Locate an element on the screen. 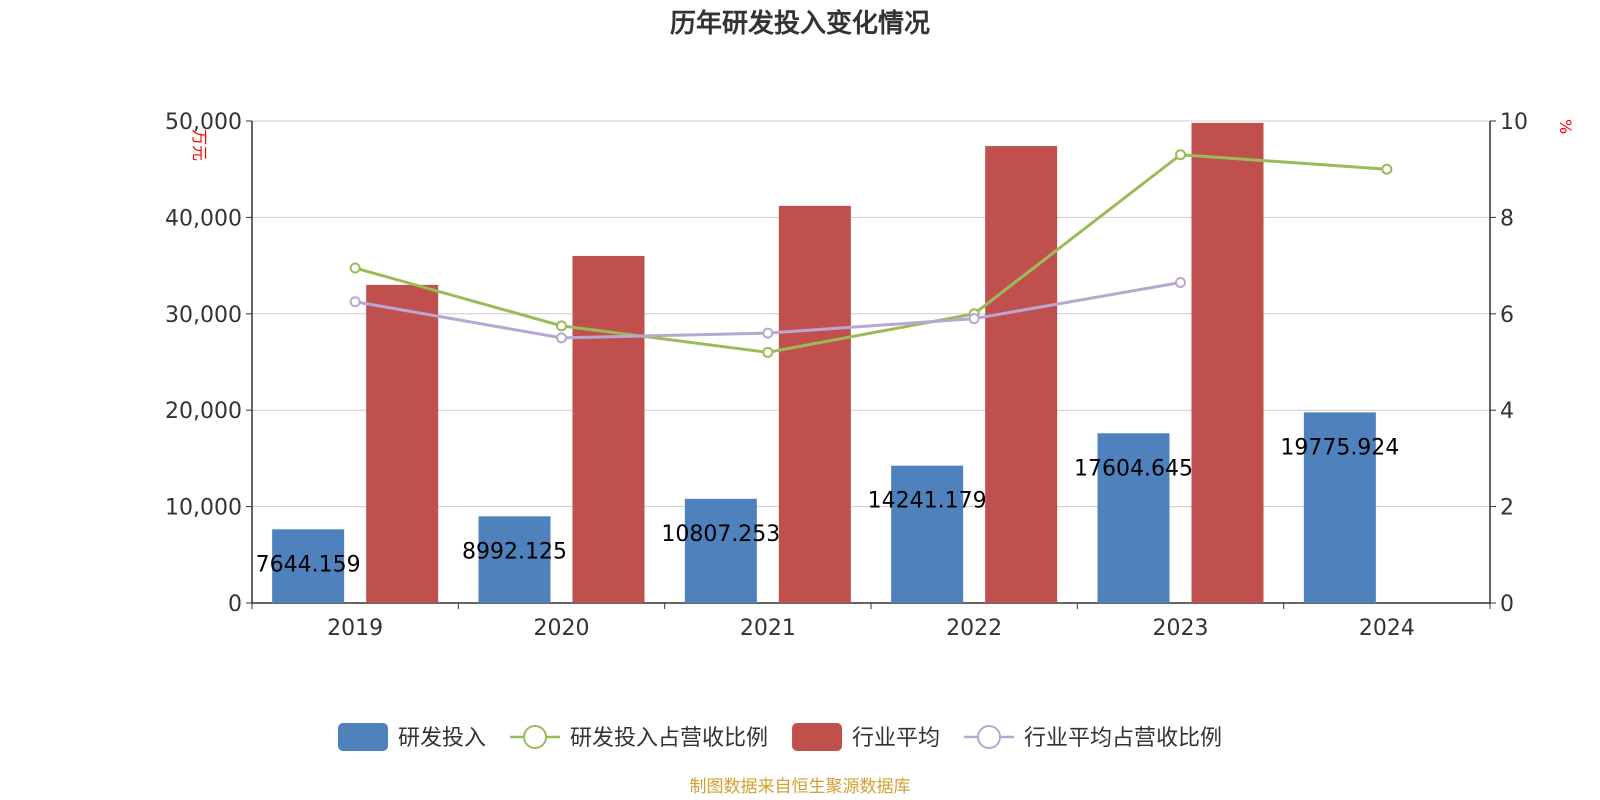 Image resolution: width=1600 pixels, height=800 pixels. y-right-unit: % is located at coordinates (1565, 126).